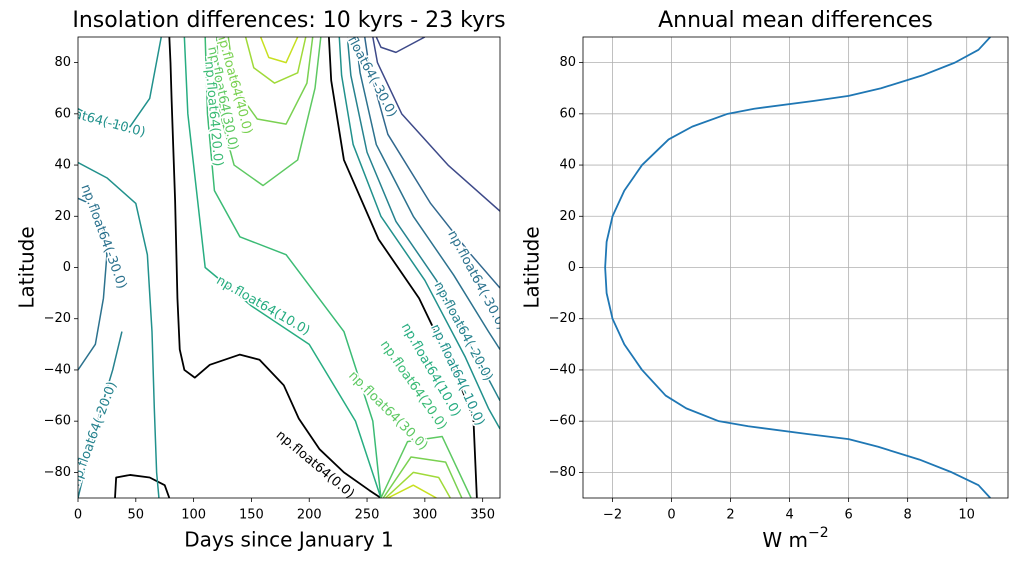  Describe the element at coordinates (92, 118) in the screenshot. I see `contour-label: np.float64(-10.0)` at that location.